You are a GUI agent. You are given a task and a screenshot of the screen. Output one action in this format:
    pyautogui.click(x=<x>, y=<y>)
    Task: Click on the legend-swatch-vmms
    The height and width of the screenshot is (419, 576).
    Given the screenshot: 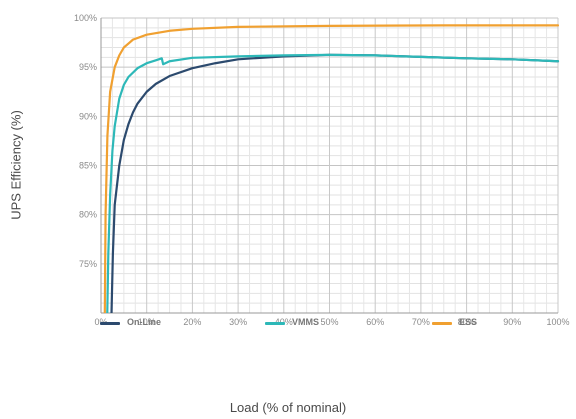 What is the action you would take?
    pyautogui.click(x=275, y=323)
    